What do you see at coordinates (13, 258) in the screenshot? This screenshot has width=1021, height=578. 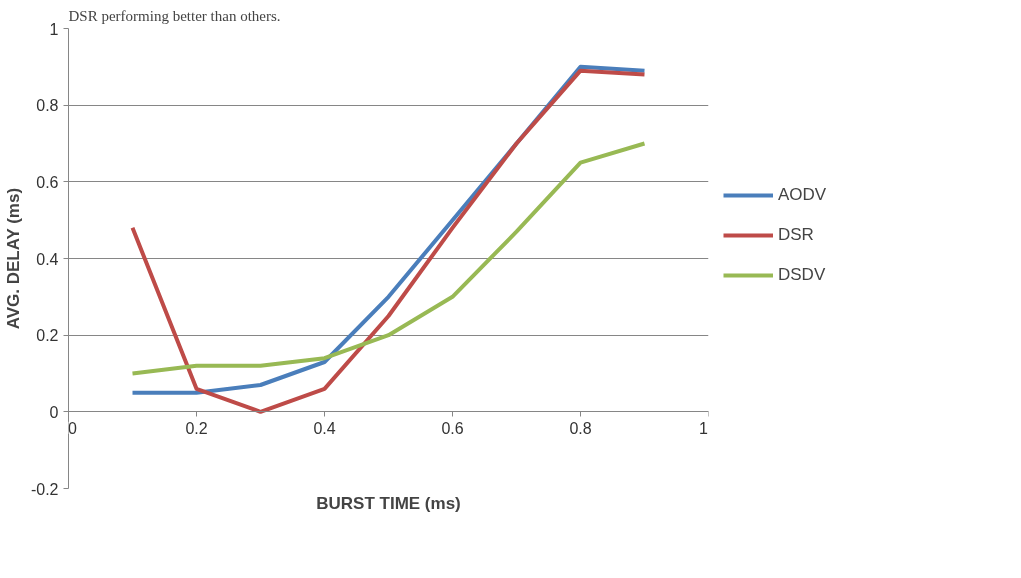 I see `y-axis-title: AVG. DELAY (ms)` at bounding box center [13, 258].